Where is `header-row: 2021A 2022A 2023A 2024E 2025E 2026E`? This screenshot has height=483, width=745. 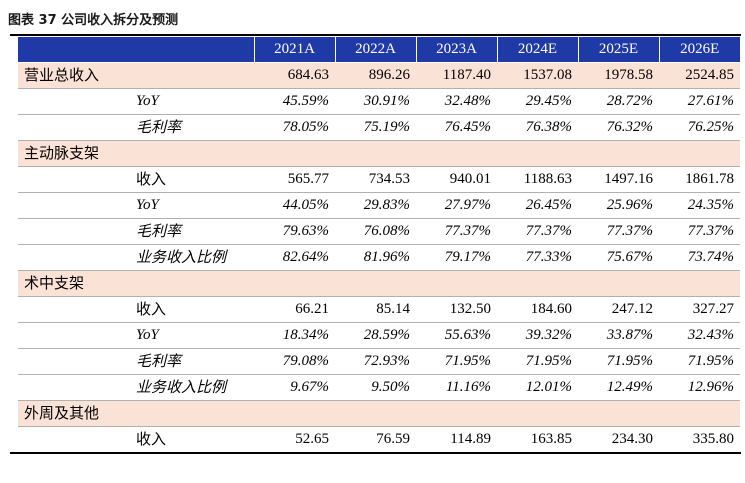
header-row: 2021A 2022A 2023A 2024E 2025E 2026E is located at coordinates (379, 50).